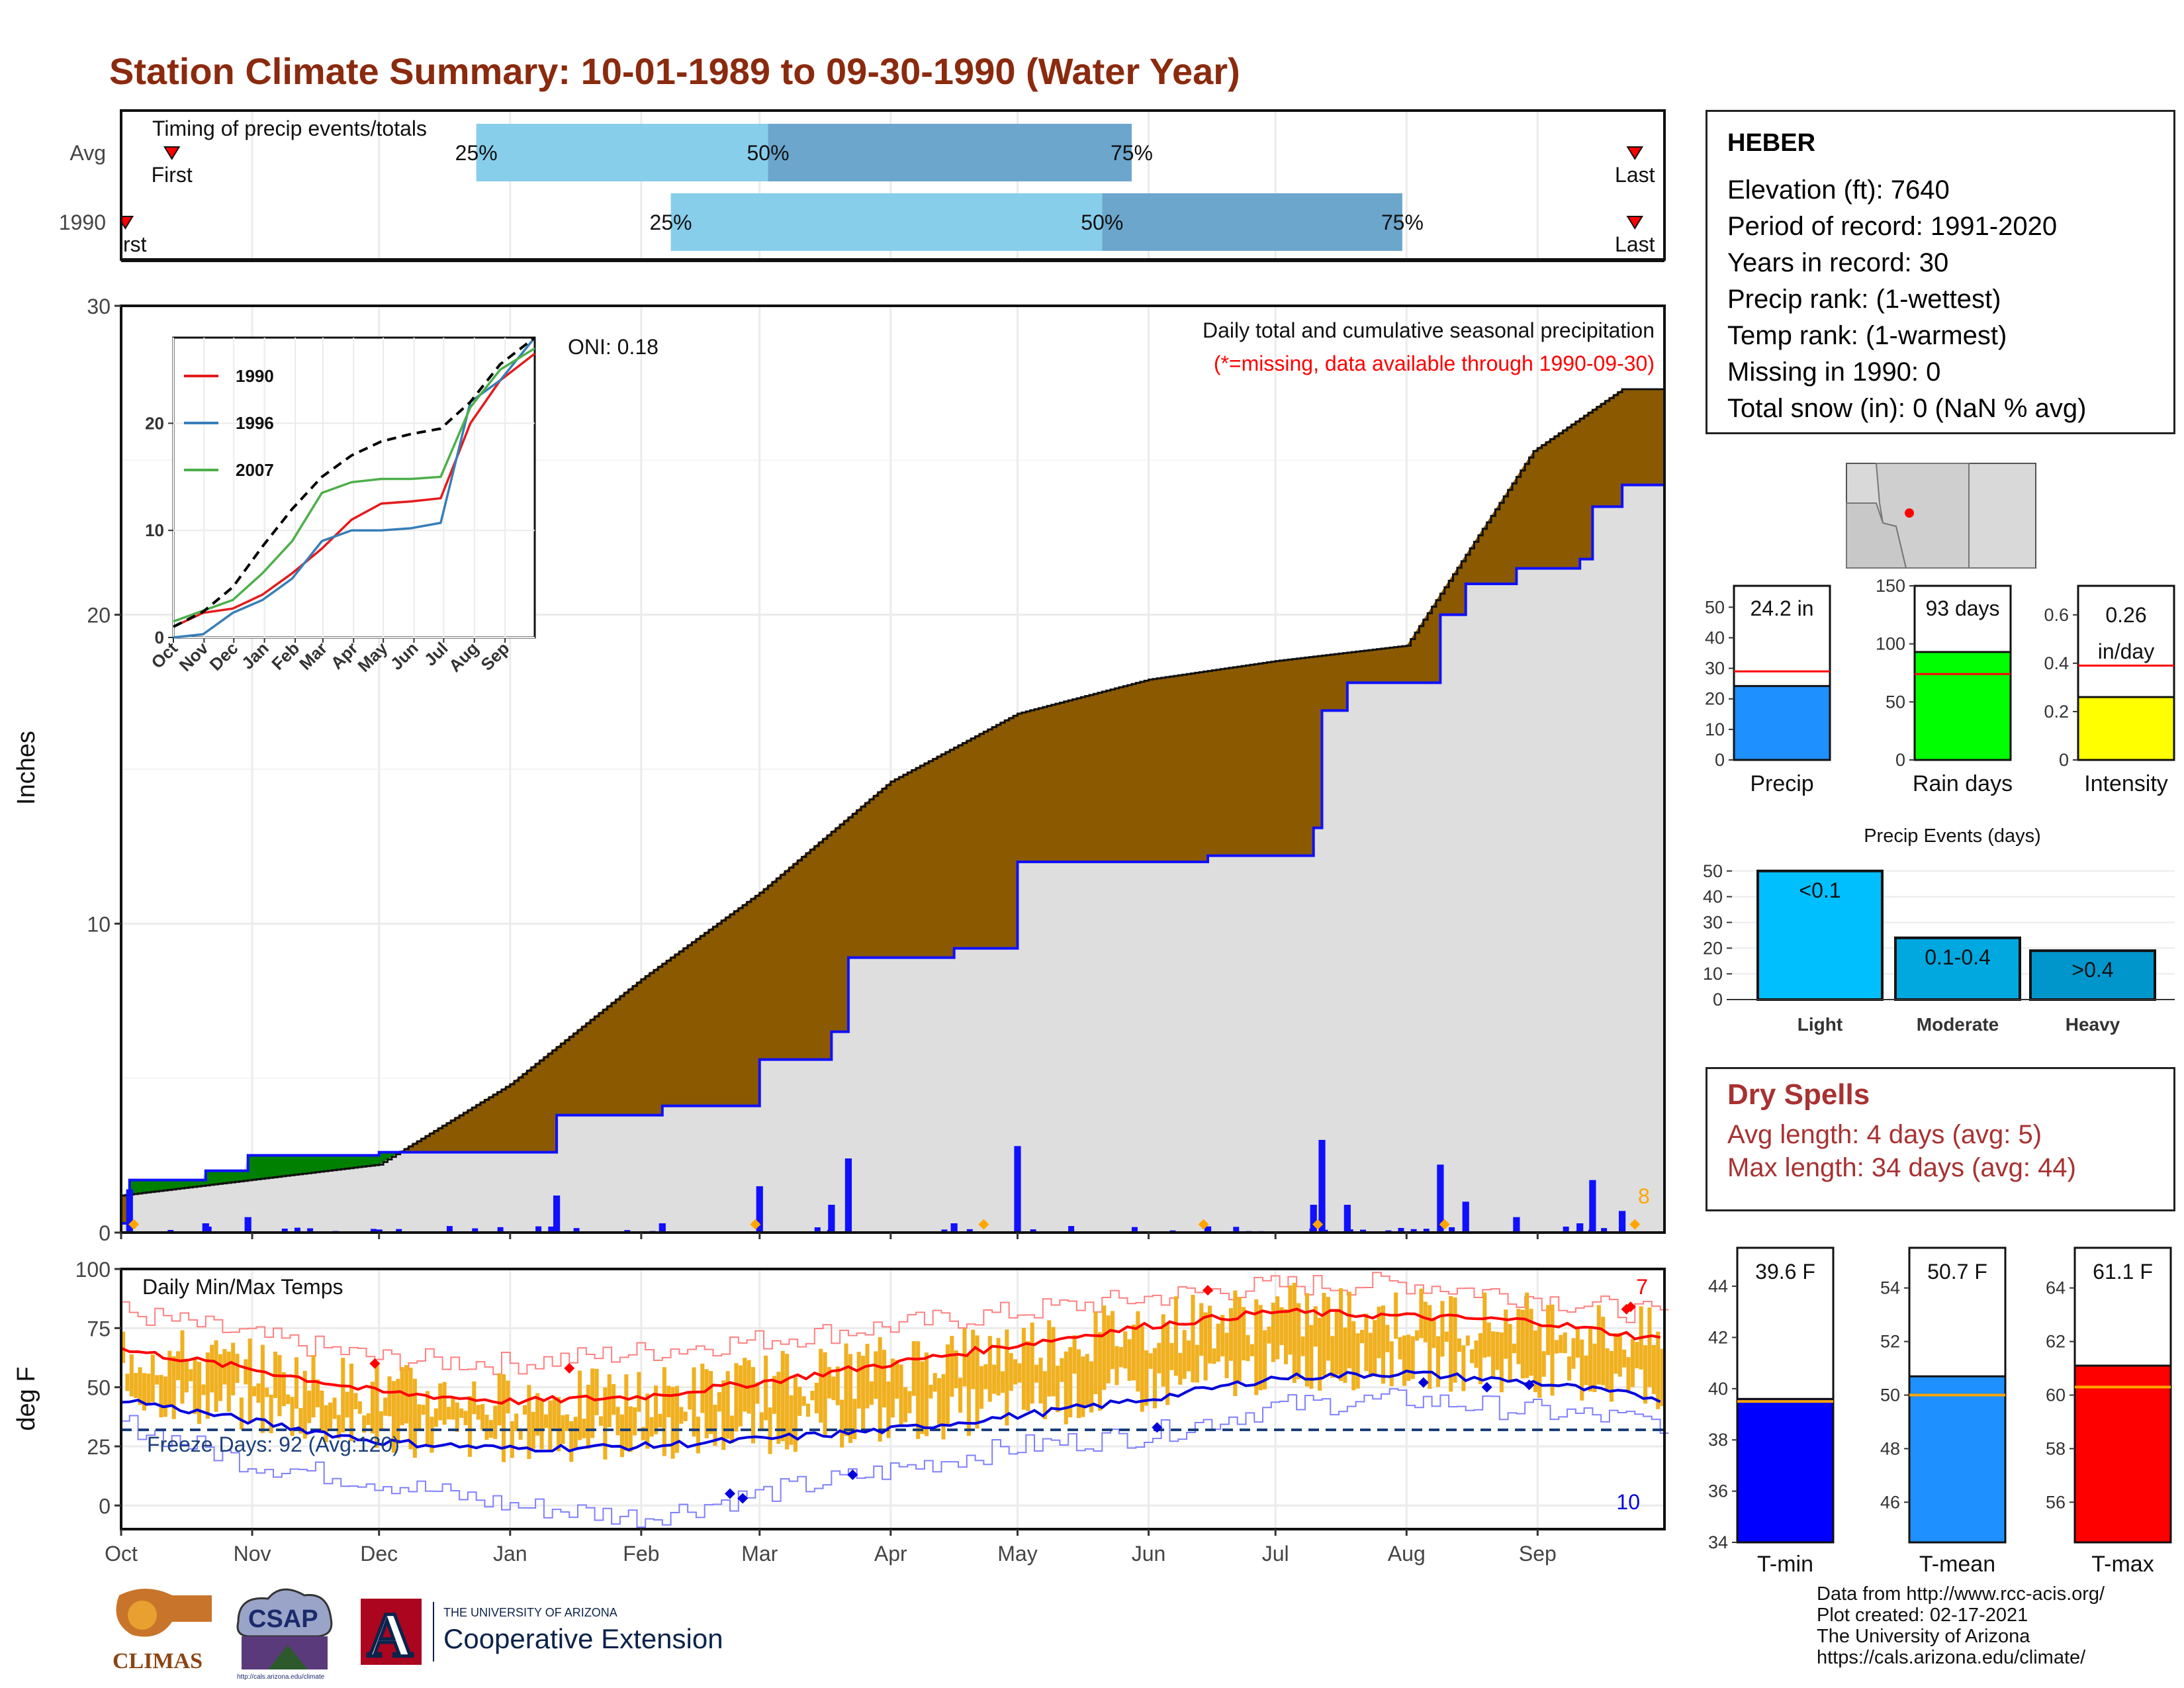 The width and height of the screenshot is (2184, 1688). What do you see at coordinates (2126, 728) in the screenshot?
I see `summary-bar` at bounding box center [2126, 728].